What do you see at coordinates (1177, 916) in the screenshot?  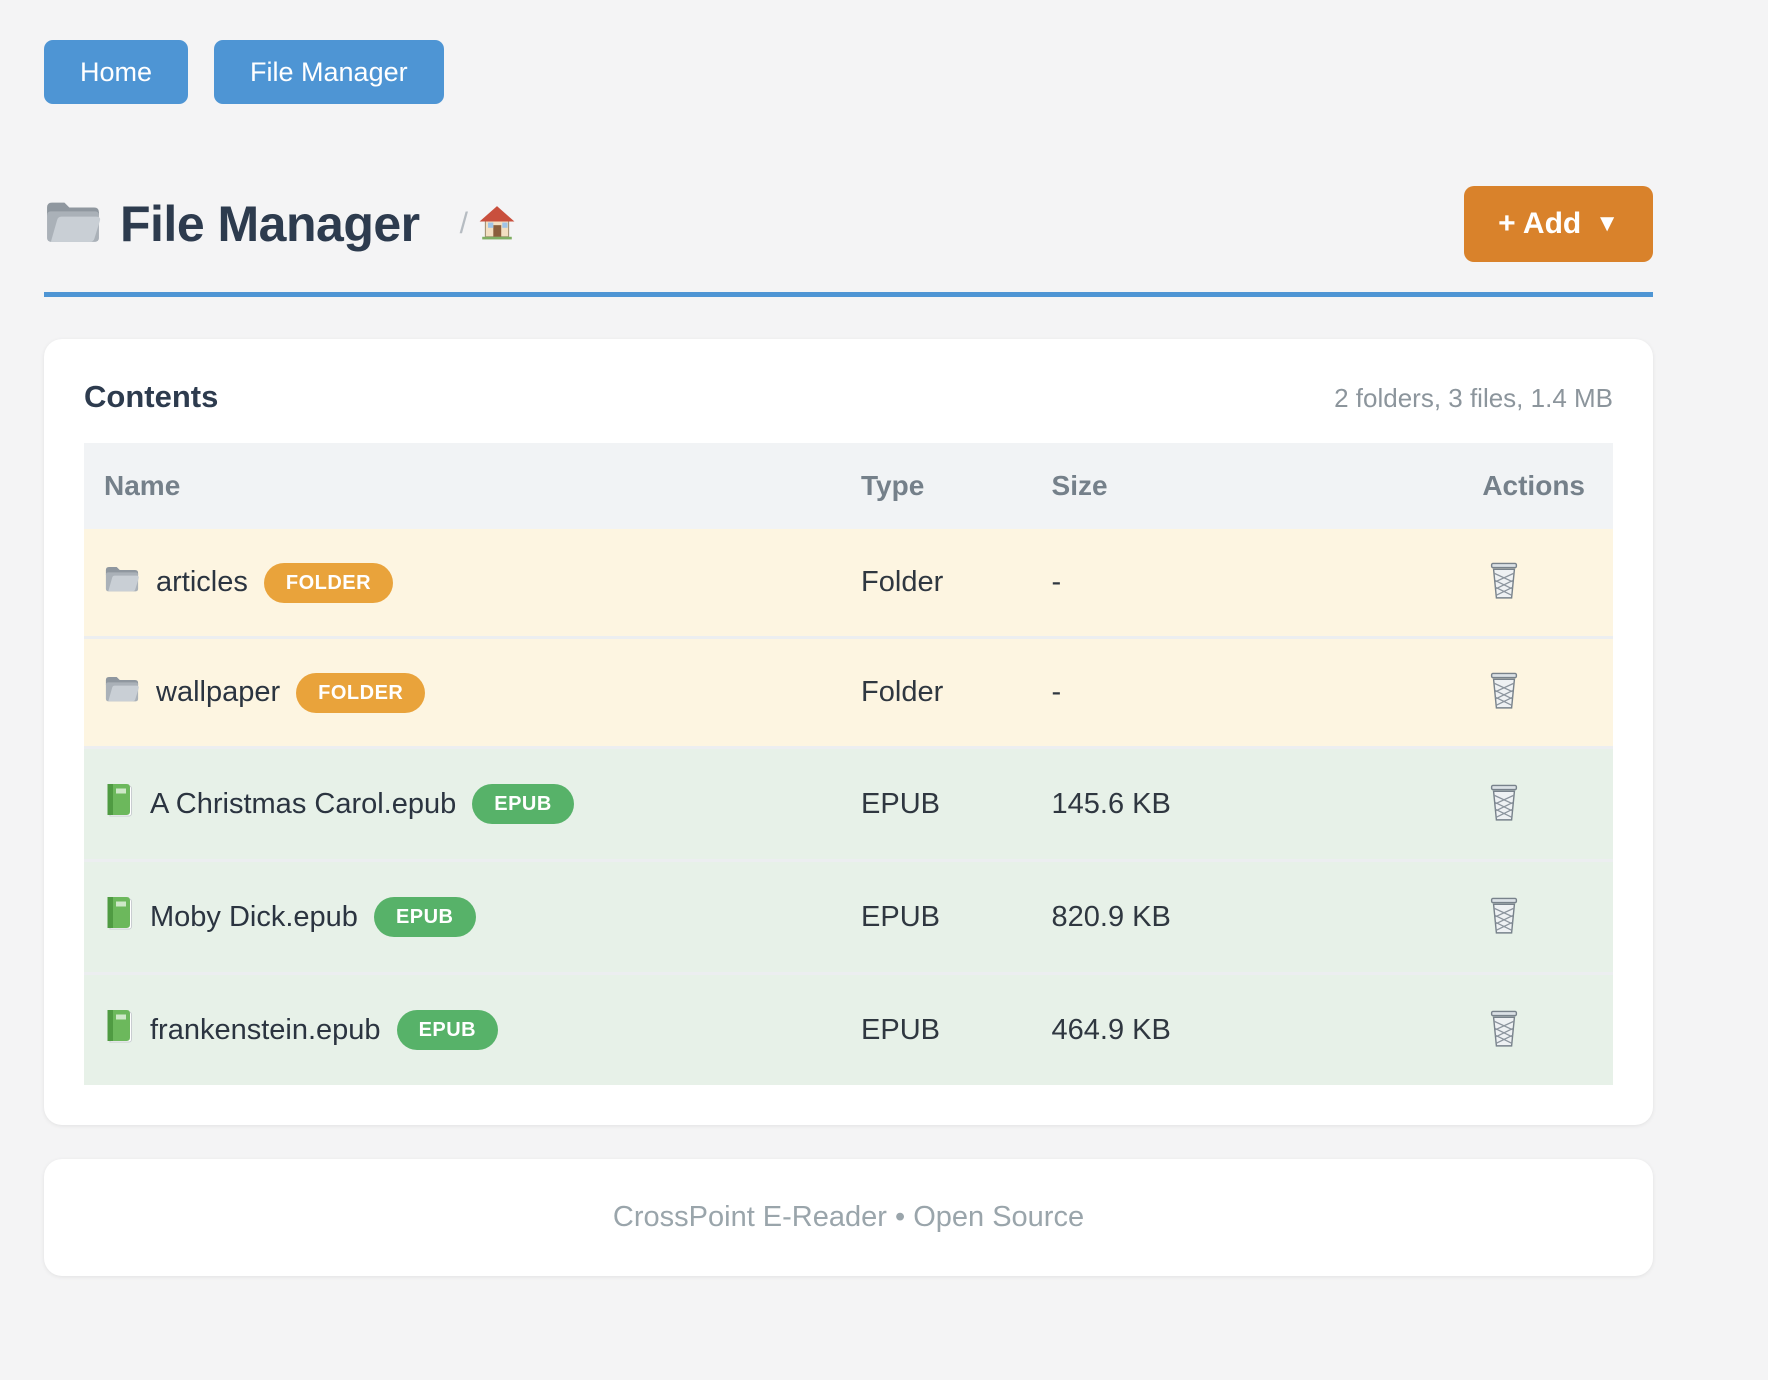 I see `size-cell: 820.9 KB` at bounding box center [1177, 916].